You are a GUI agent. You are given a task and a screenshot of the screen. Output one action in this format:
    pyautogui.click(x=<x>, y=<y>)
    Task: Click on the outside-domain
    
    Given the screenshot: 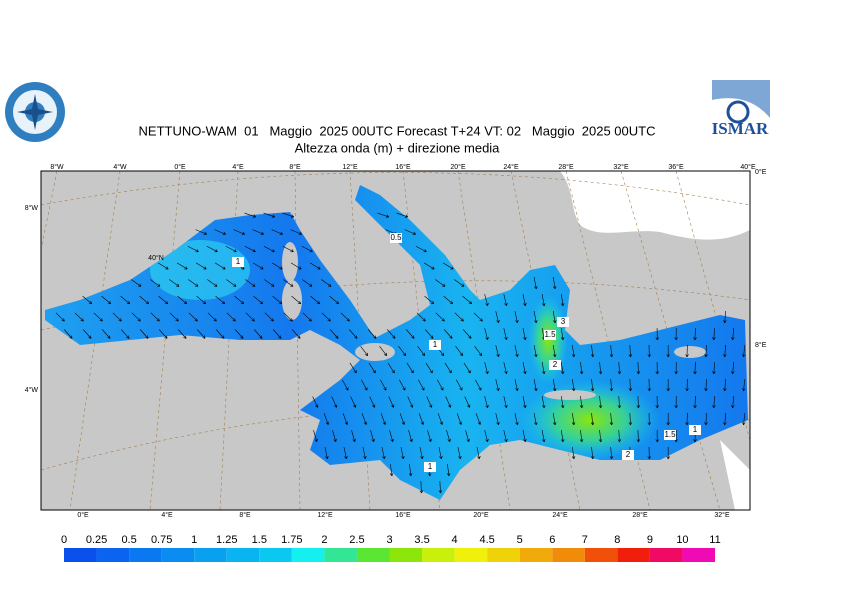 What is the action you would take?
    pyautogui.click(x=655, y=205)
    